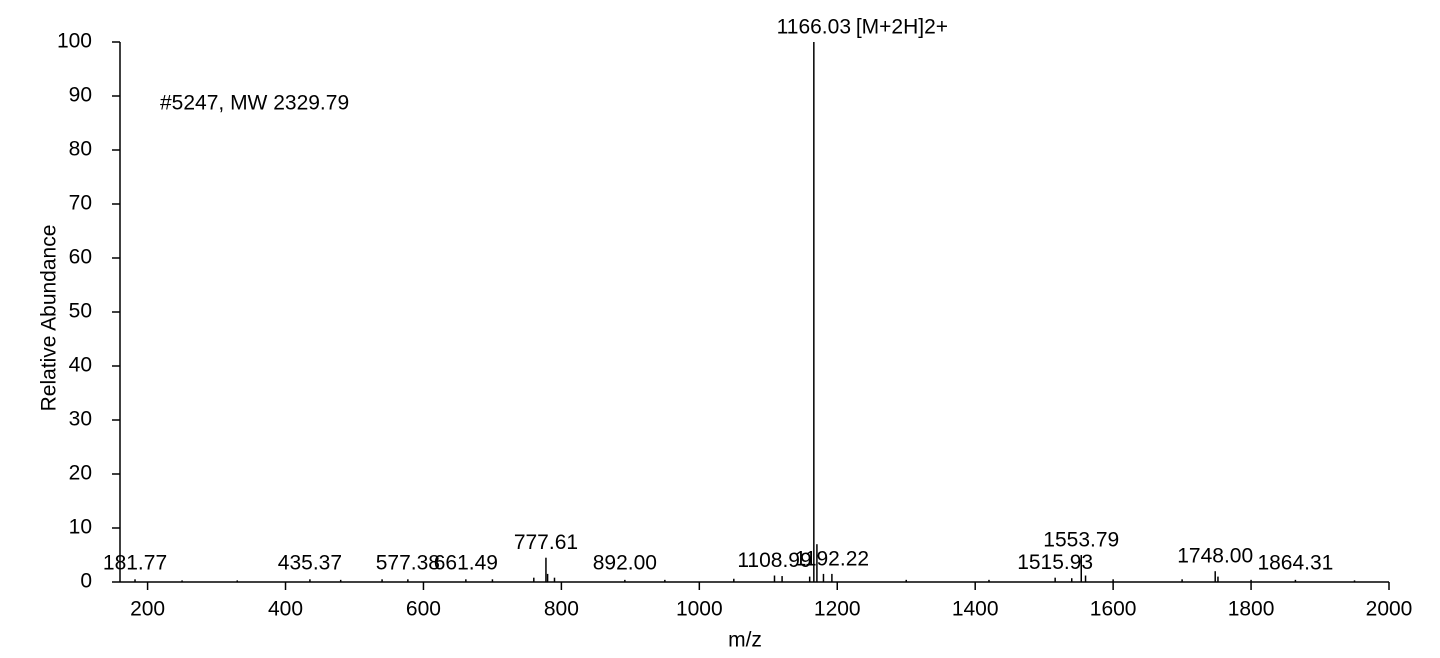 The width and height of the screenshot is (1440, 658). What do you see at coordinates (561, 609) in the screenshot?
I see `x-tick-label: 800` at bounding box center [561, 609].